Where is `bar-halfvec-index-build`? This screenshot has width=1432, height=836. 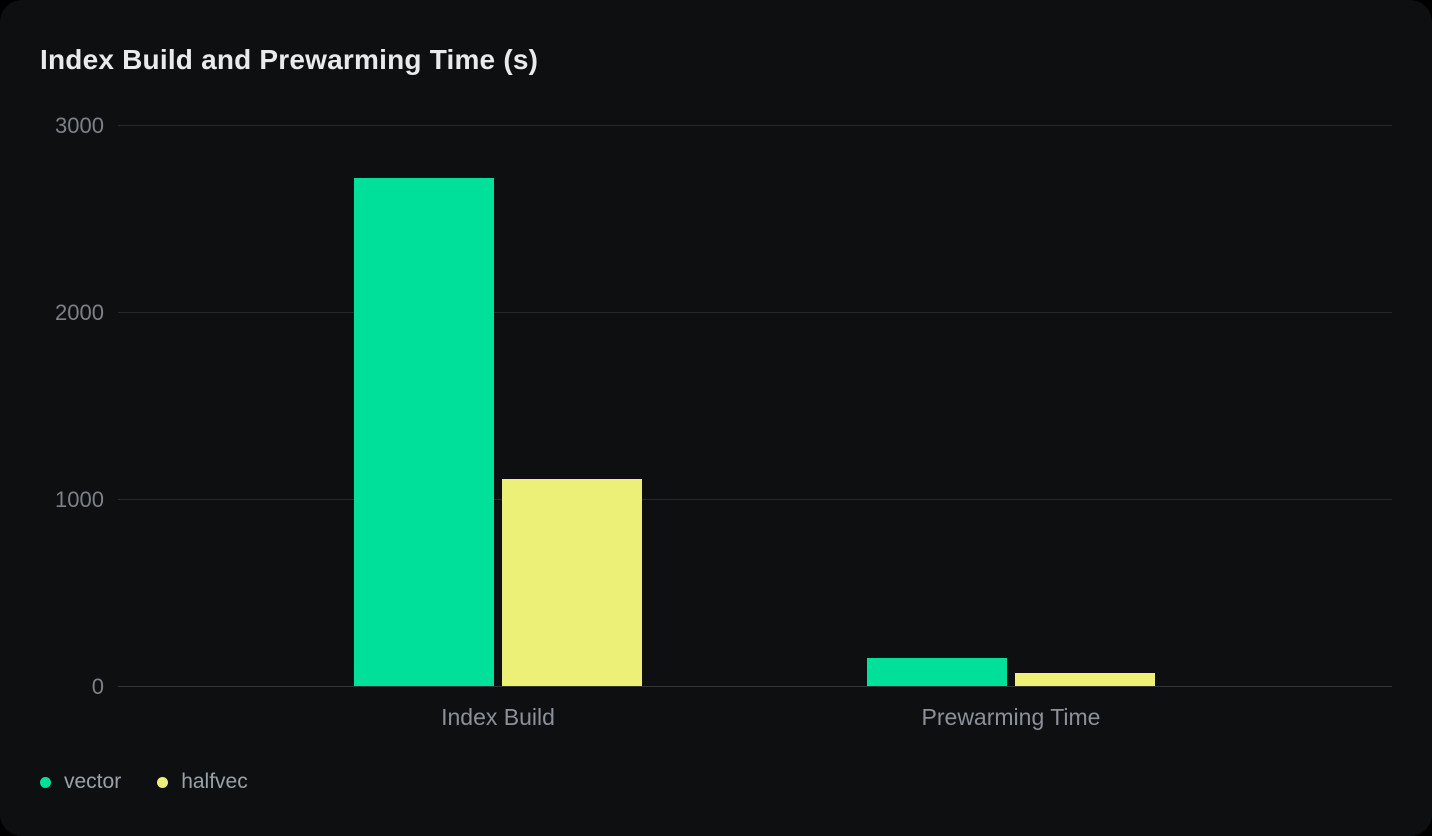
bar-halfvec-index-build is located at coordinates (572, 582).